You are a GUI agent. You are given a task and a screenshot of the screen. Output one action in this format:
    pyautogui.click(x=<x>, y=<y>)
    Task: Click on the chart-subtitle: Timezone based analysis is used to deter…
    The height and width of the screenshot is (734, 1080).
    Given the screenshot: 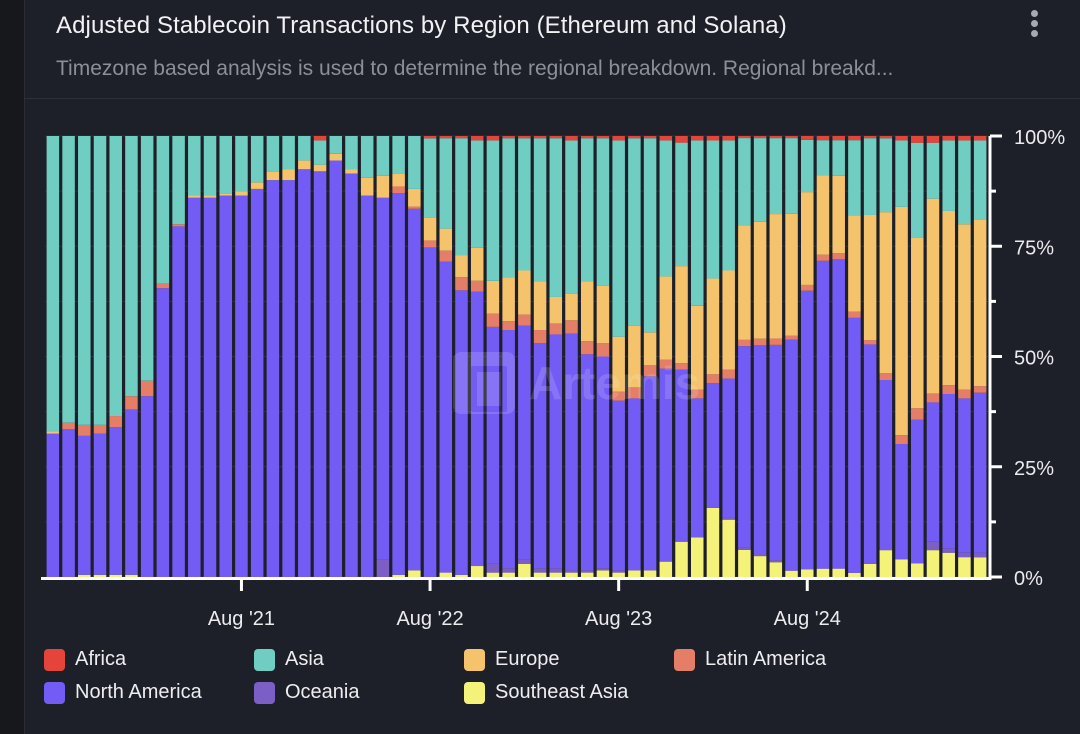 What is the action you would take?
    pyautogui.click(x=475, y=68)
    